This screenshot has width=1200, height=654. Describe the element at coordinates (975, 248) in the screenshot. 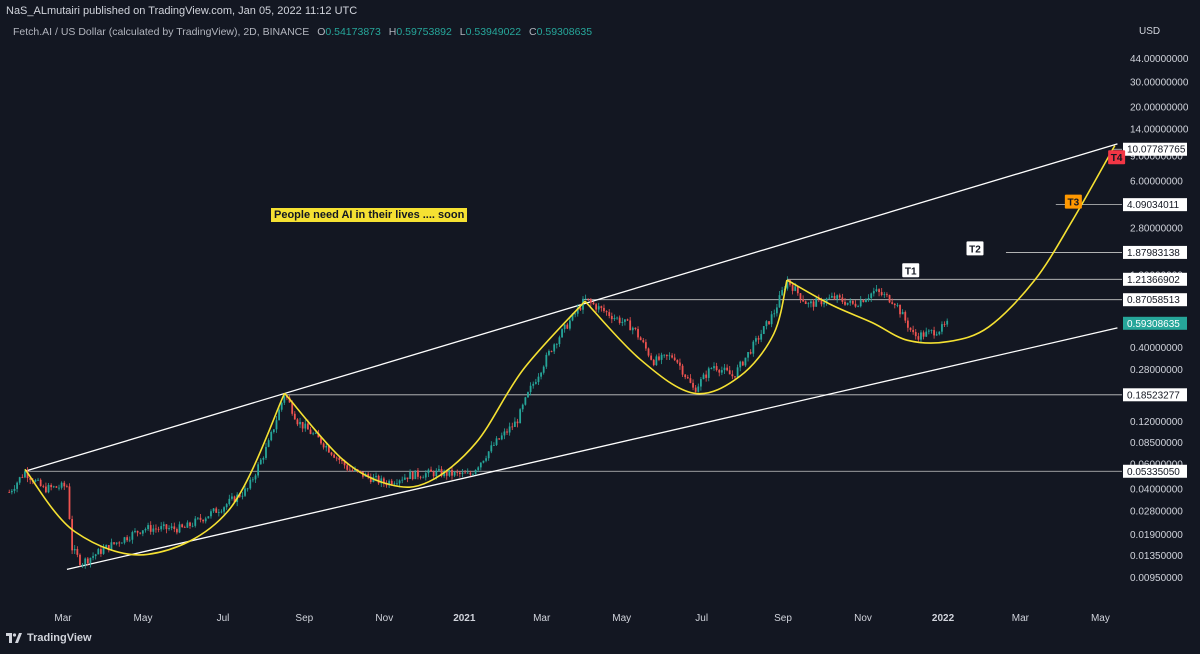

I see `target-box-t2` at that location.